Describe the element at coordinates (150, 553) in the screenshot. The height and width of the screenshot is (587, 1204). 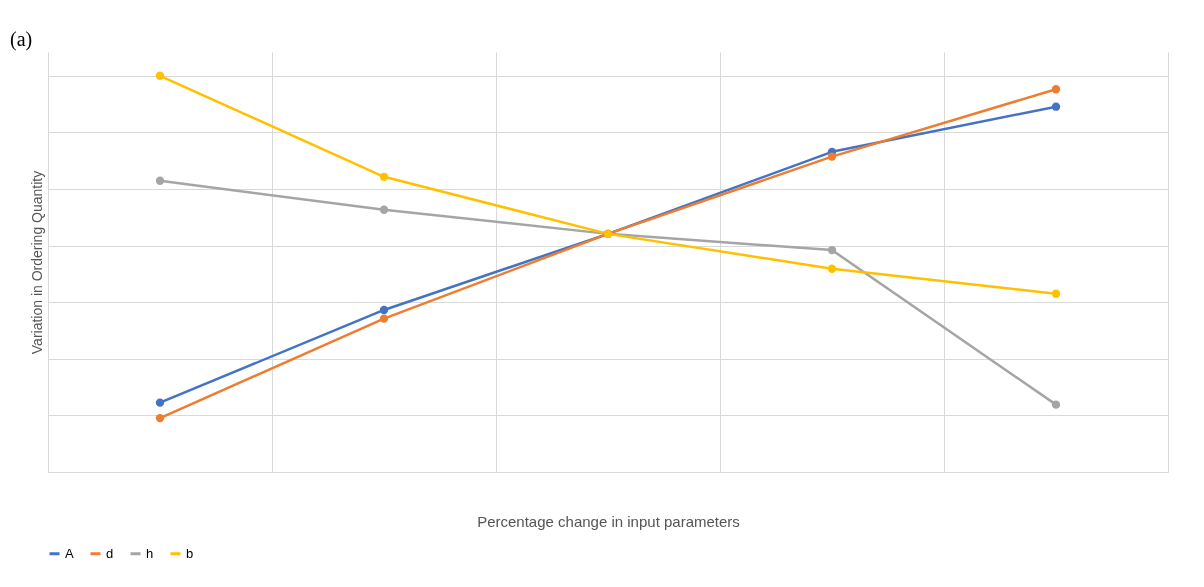
I see `legend-label: h` at that location.